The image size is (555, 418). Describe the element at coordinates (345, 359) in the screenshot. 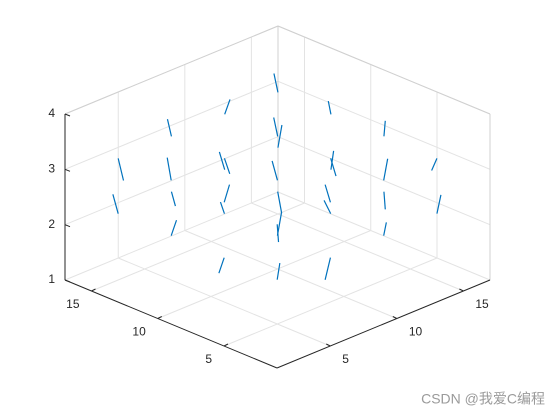

I see `x-tick-label: 5` at that location.